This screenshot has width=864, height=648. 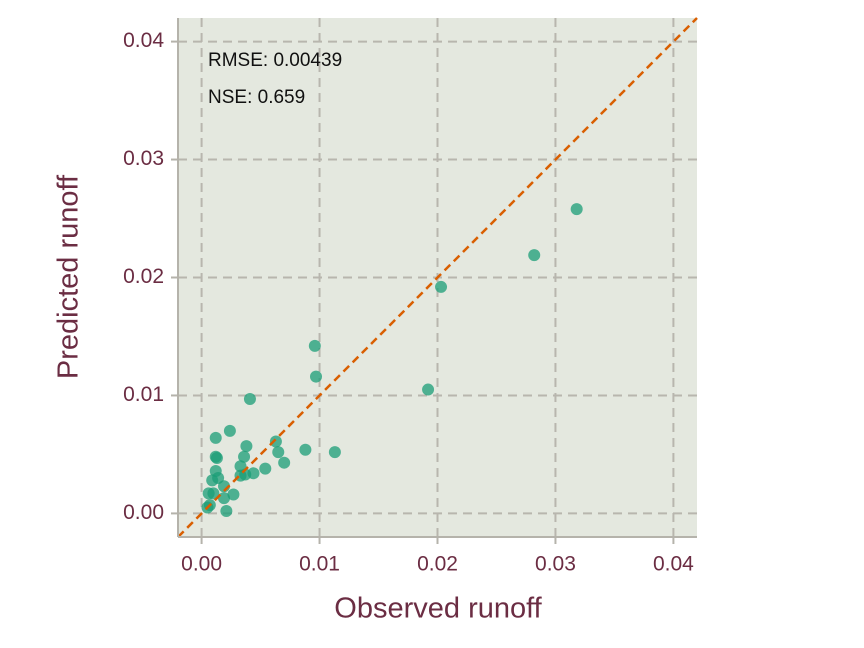 I want to click on y-tick-label: 0.02, so click(x=143, y=276).